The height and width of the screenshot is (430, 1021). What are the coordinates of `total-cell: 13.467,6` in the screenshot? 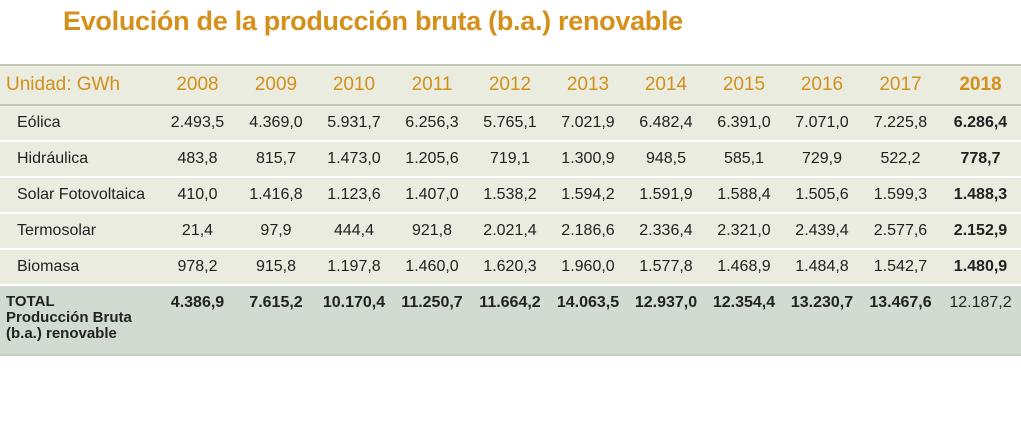 It's located at (900, 320).